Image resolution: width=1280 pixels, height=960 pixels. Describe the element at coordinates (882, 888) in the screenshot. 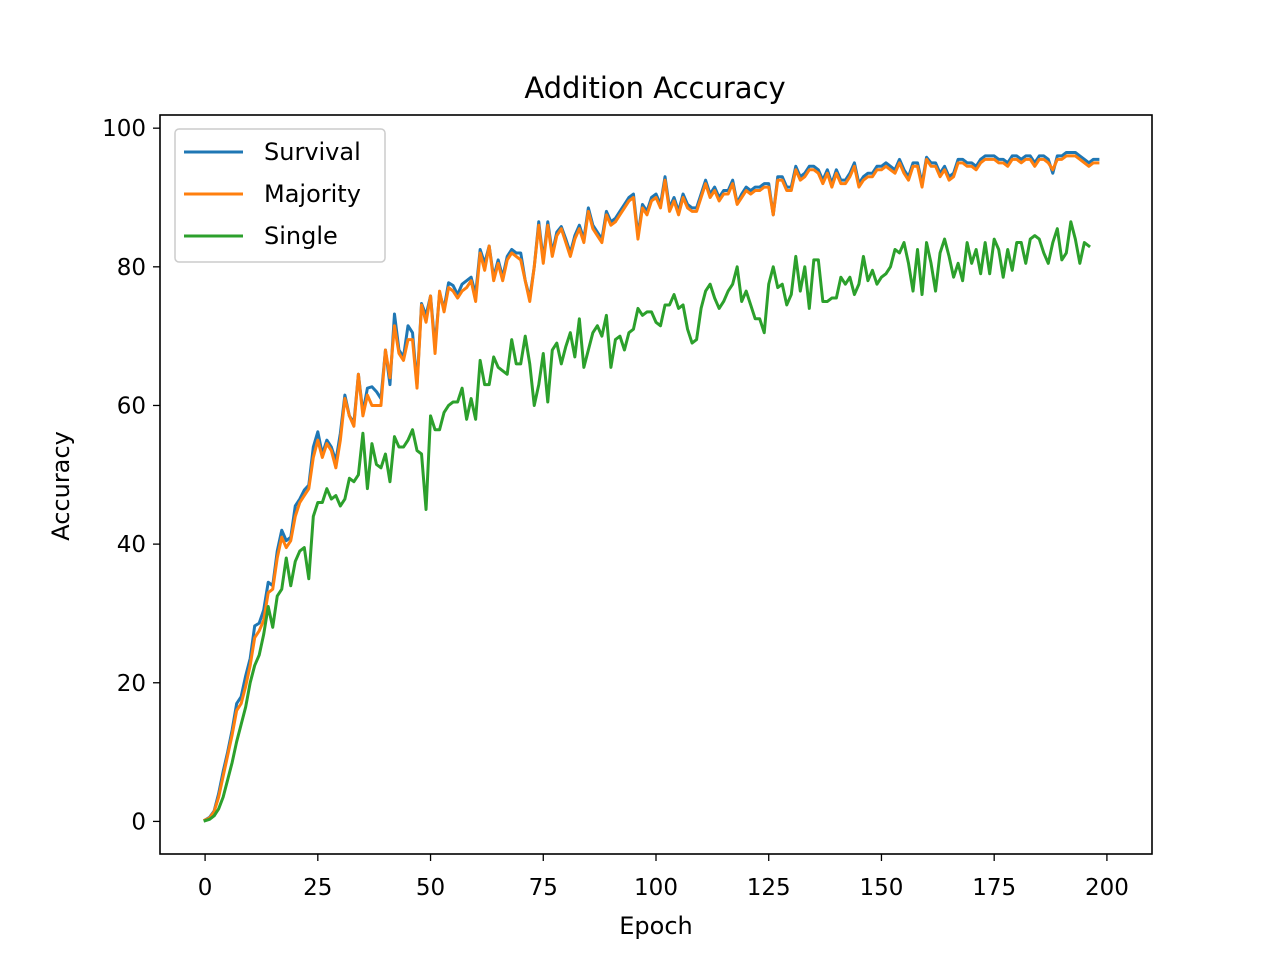

I see `x-tick-label: 150` at that location.